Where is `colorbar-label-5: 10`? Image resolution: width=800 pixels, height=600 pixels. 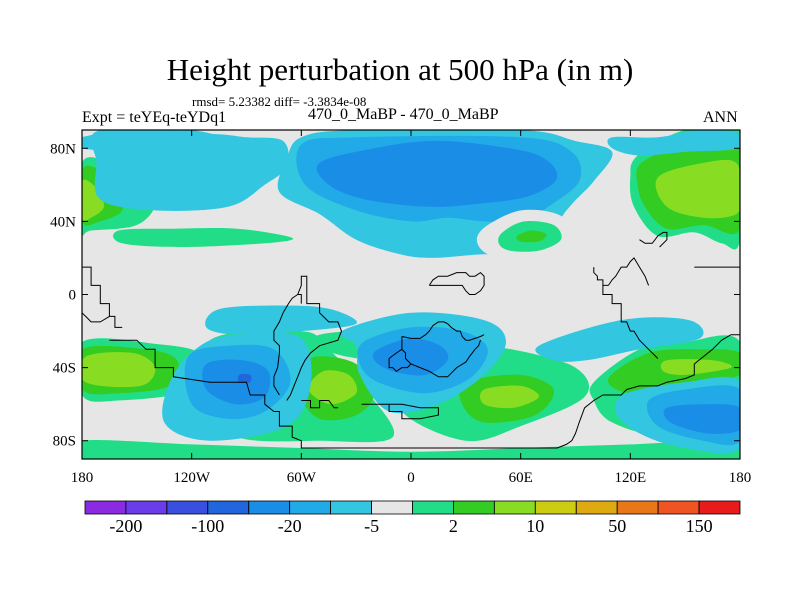 colorbar-label-5: 10 is located at coordinates (535, 526).